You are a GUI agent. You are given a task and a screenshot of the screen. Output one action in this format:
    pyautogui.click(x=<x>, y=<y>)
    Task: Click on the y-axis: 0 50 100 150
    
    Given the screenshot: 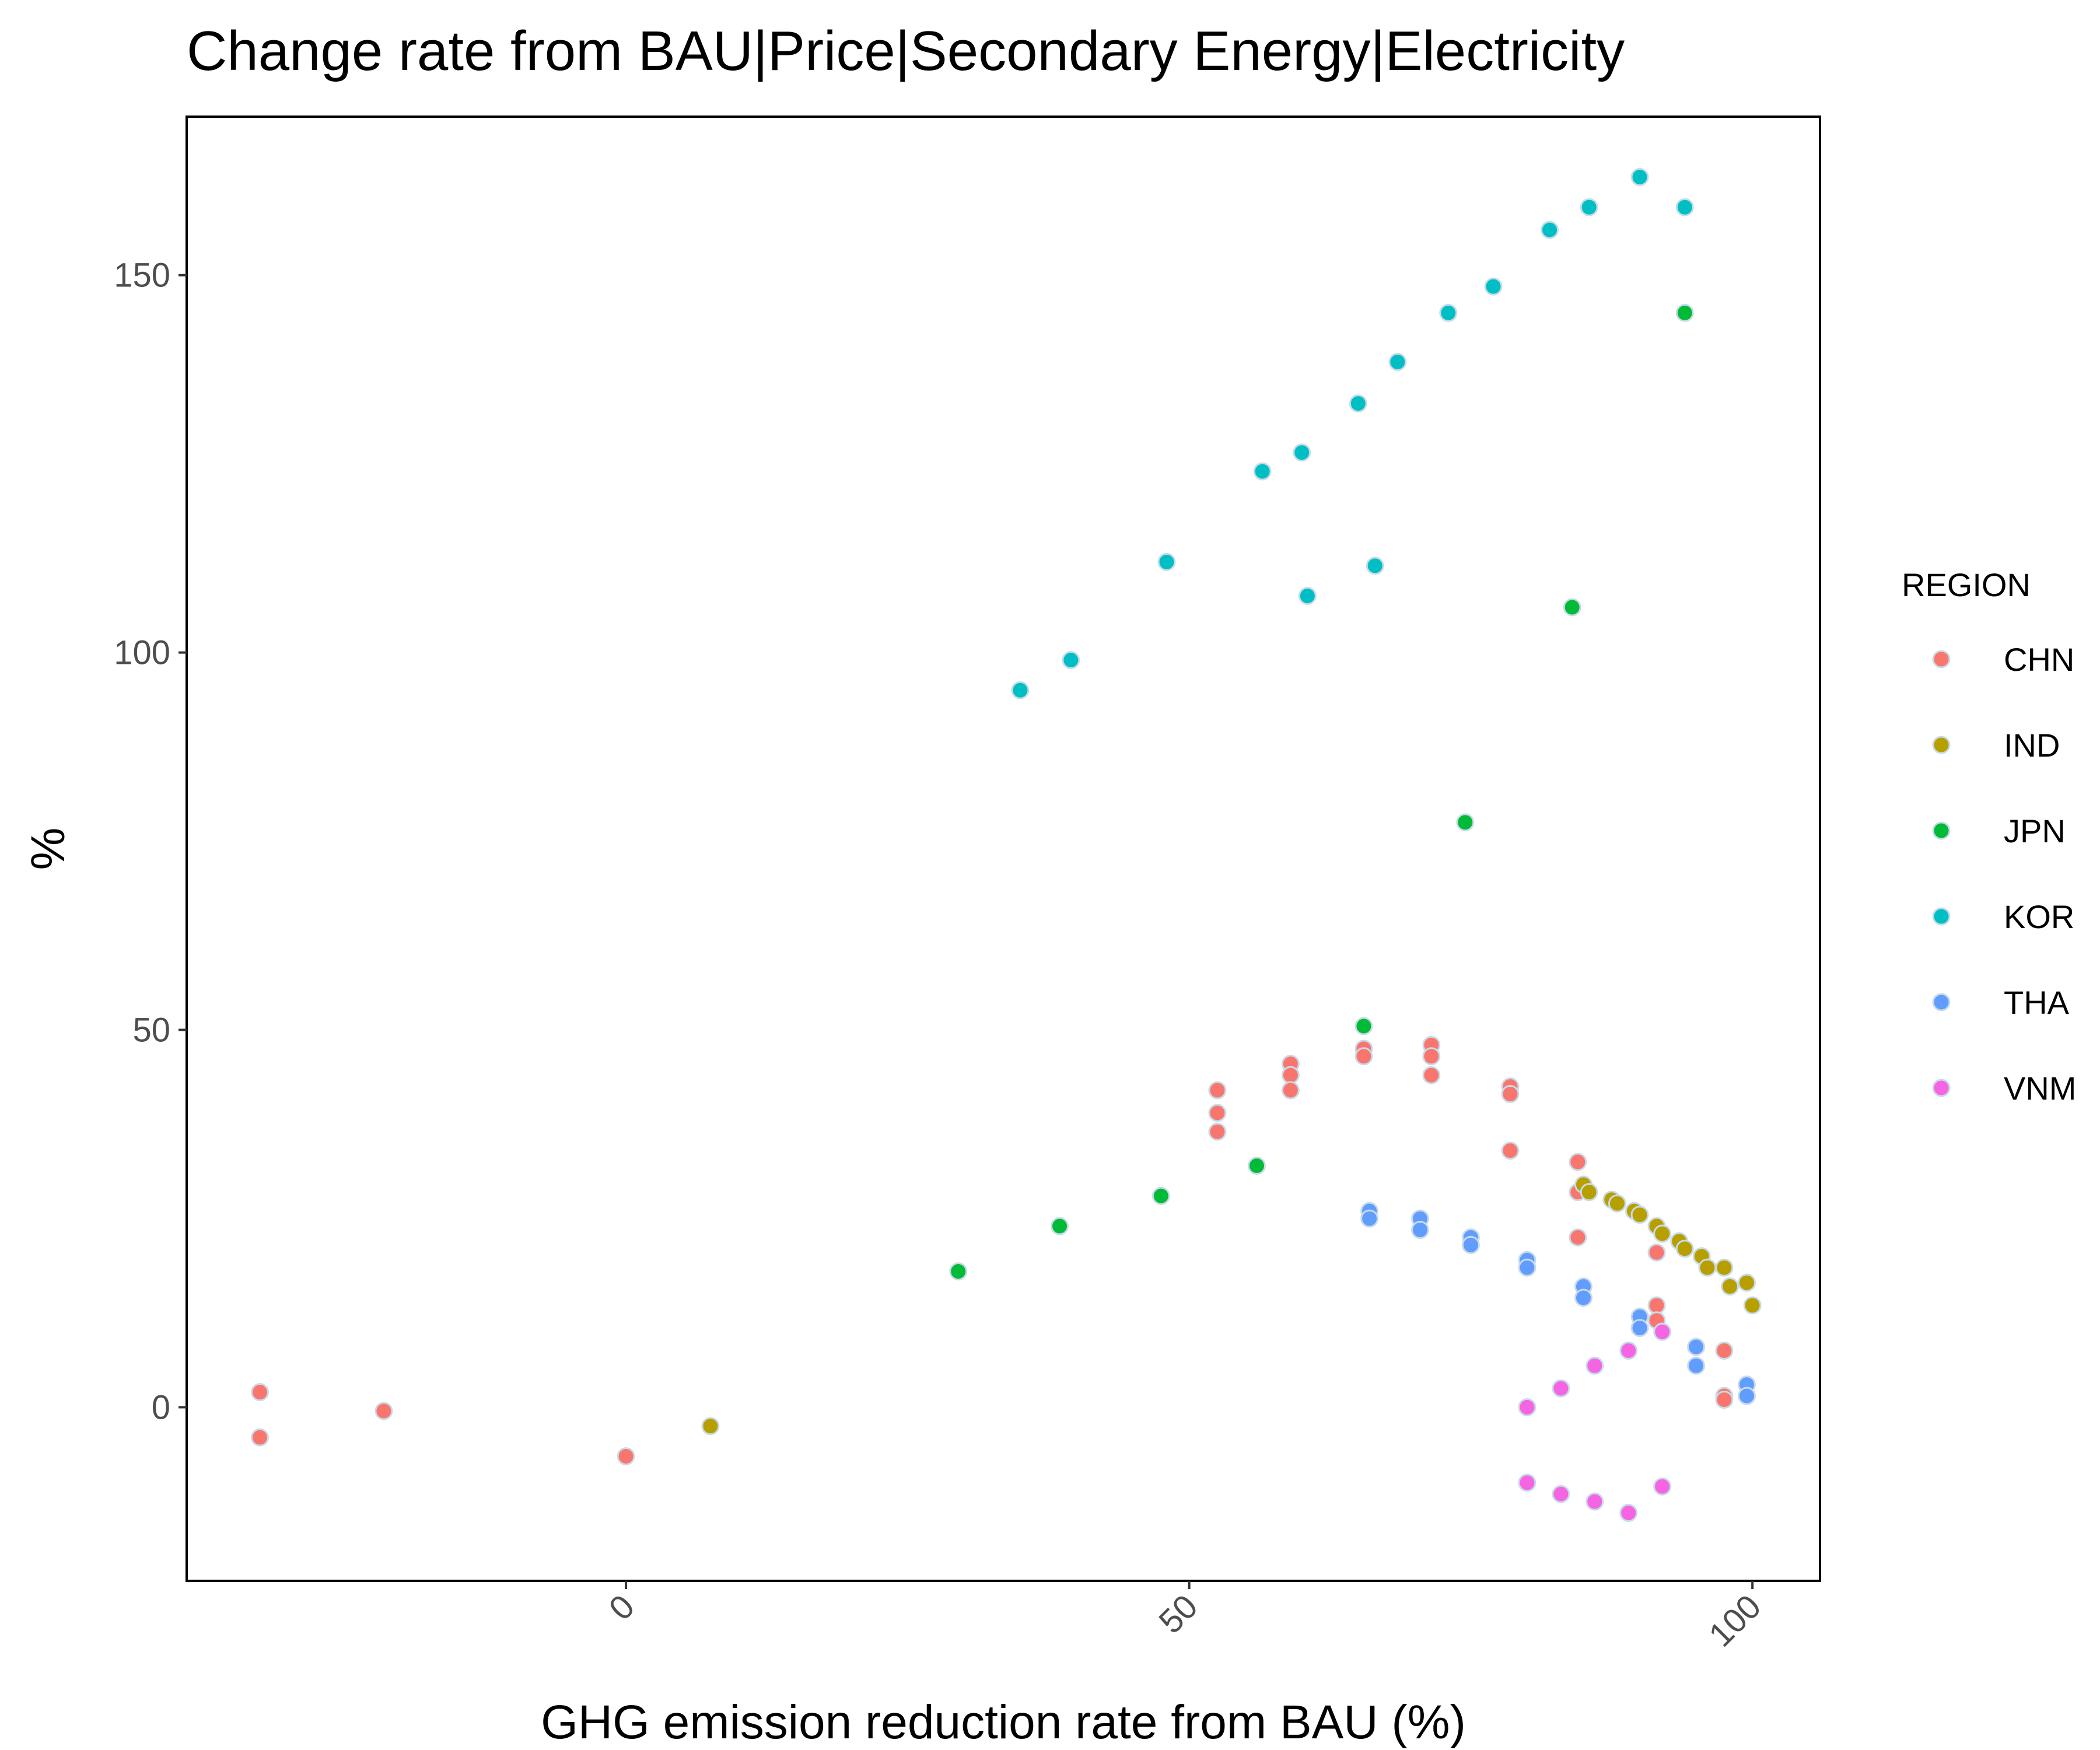 What is the action you would take?
    pyautogui.click(x=150, y=841)
    